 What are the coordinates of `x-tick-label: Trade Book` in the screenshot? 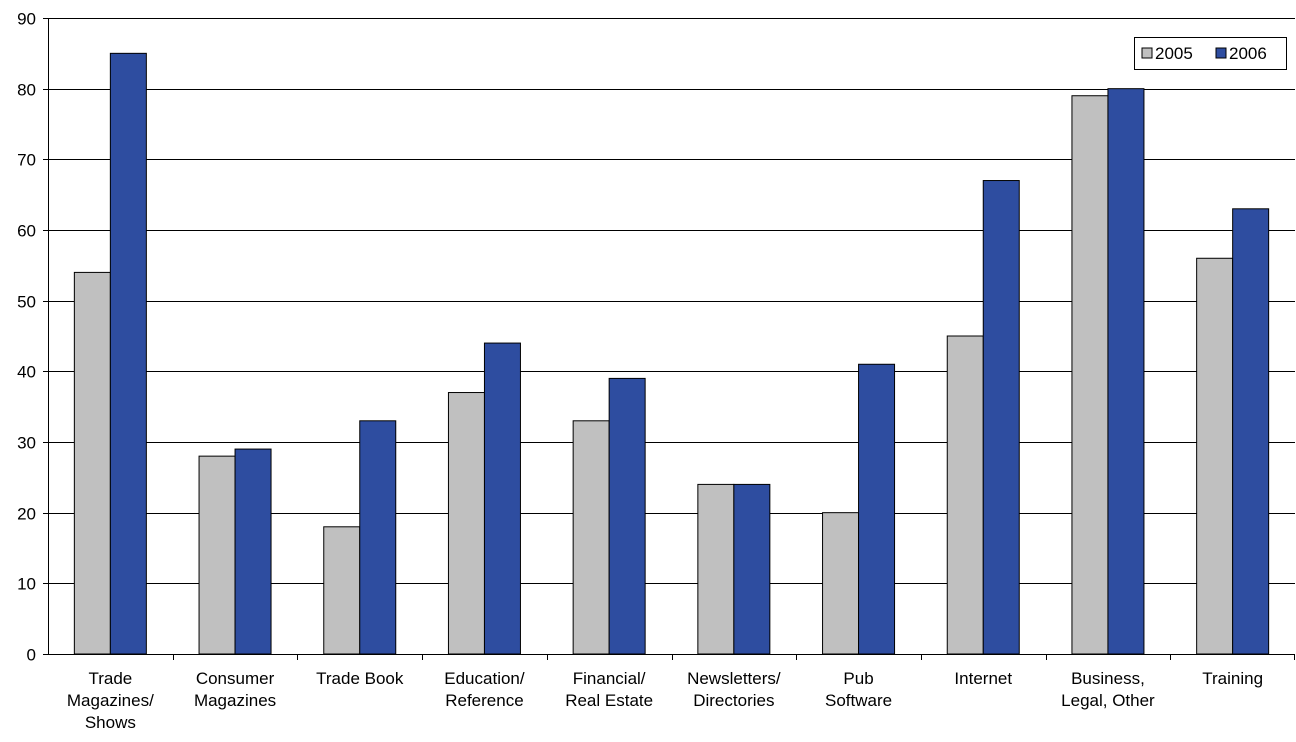 It's located at (360, 678).